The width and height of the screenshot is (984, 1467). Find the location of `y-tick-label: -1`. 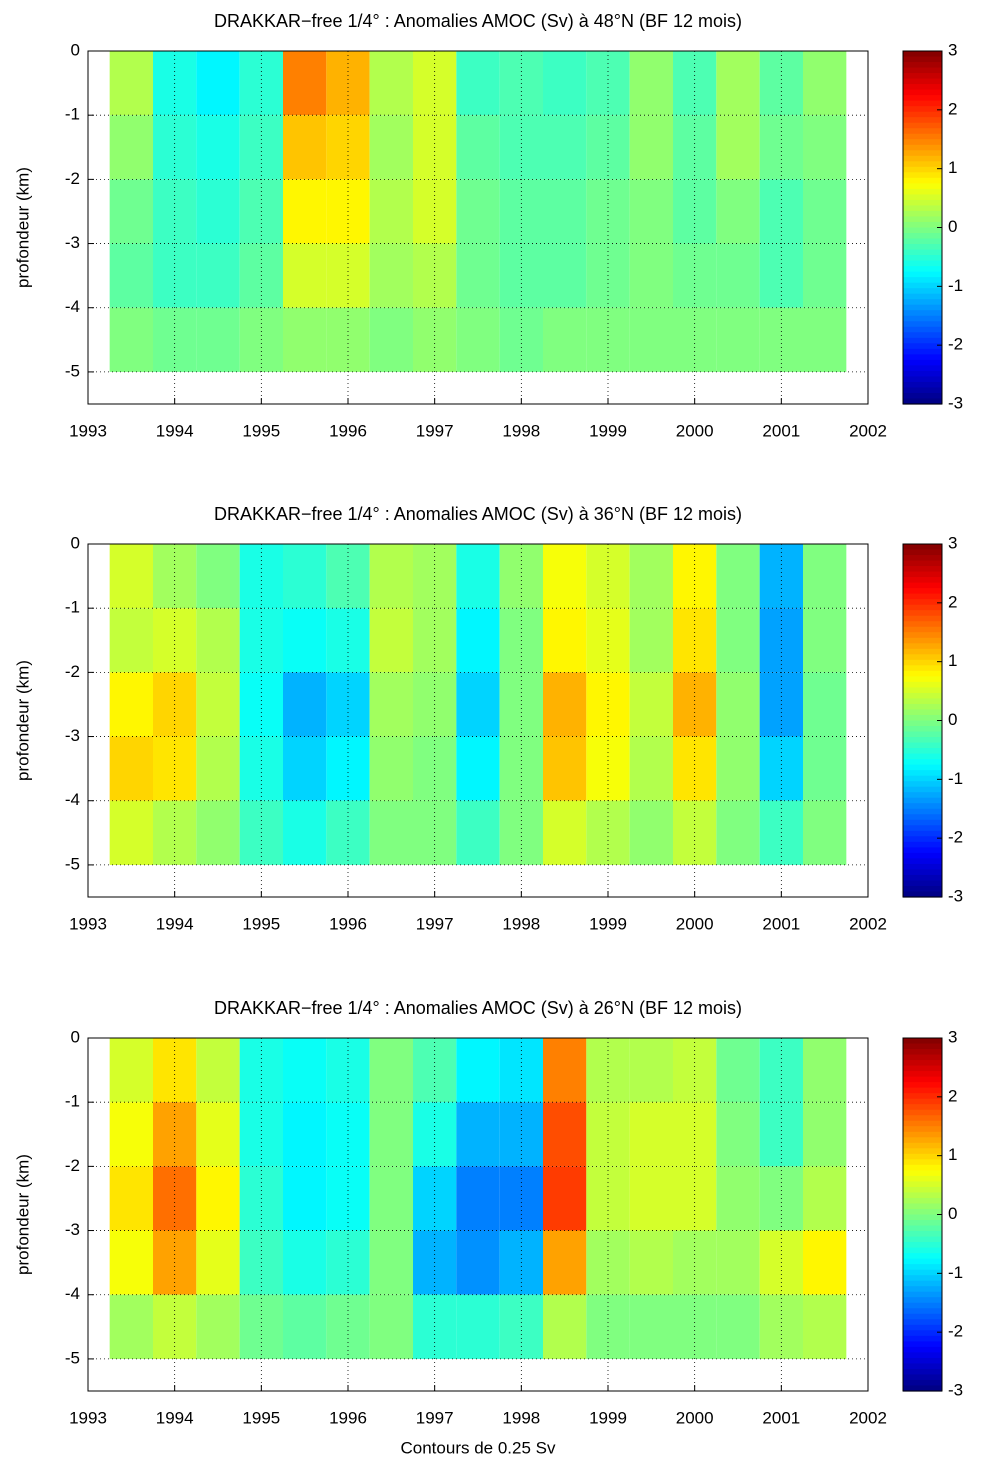

y-tick-label: -1 is located at coordinates (72, 1101).